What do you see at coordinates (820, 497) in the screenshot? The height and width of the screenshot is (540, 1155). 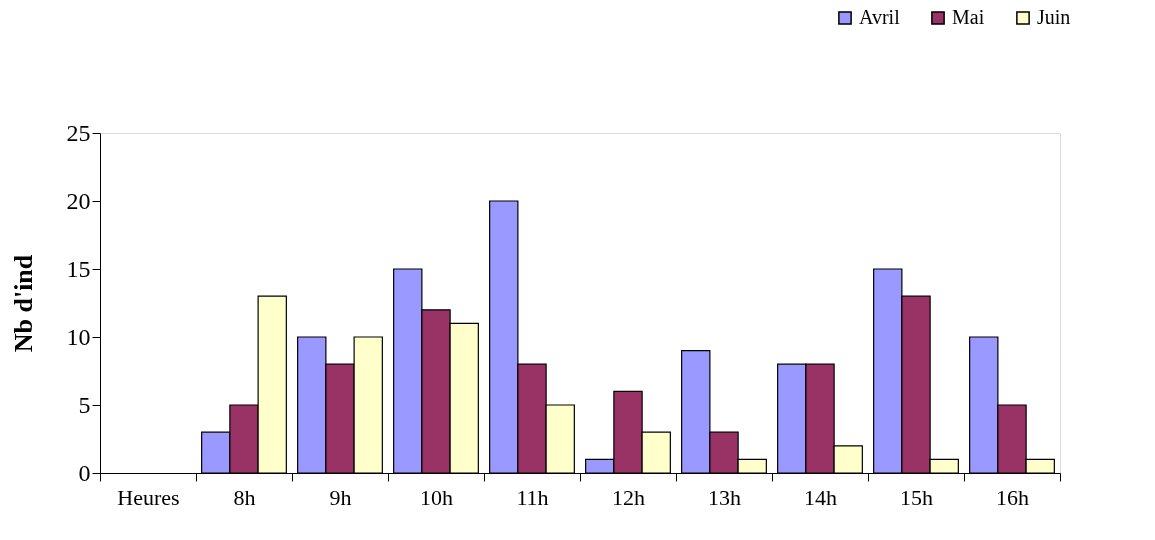 I see `x-tick-label: 14h` at bounding box center [820, 497].